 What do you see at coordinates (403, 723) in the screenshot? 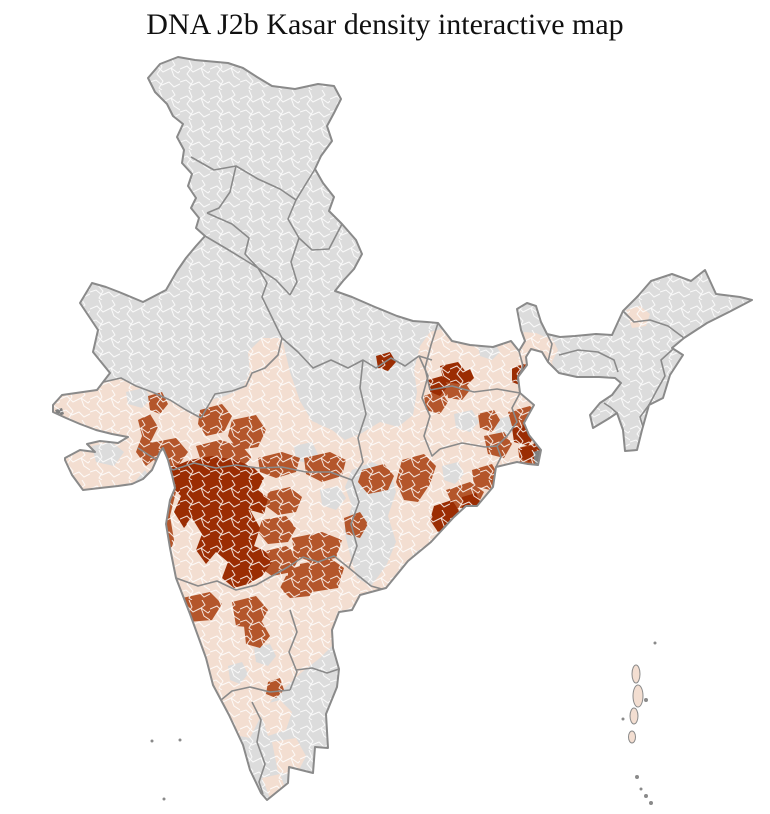
I see `island-group` at bounding box center [403, 723].